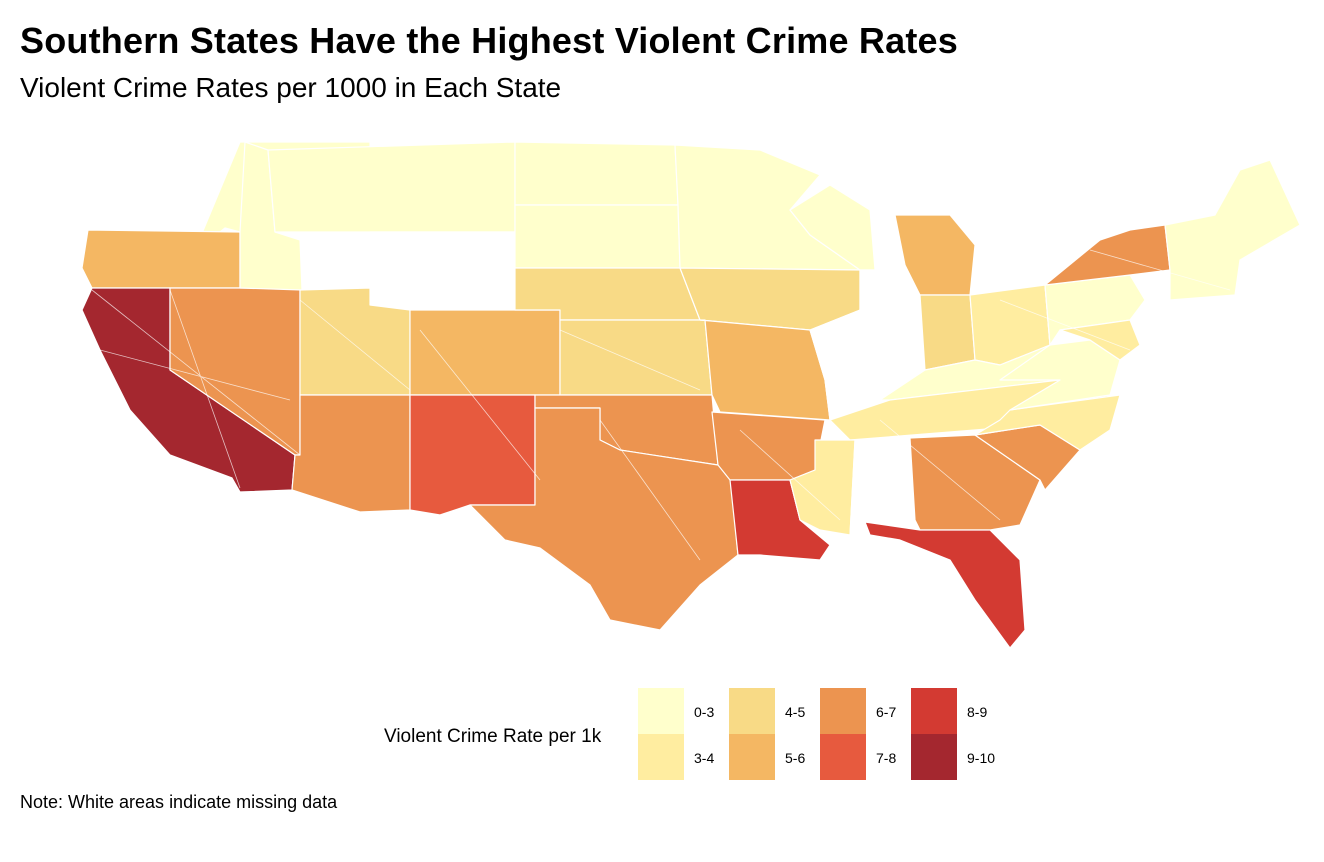  I want to click on legend-label: 8-9, so click(977, 712).